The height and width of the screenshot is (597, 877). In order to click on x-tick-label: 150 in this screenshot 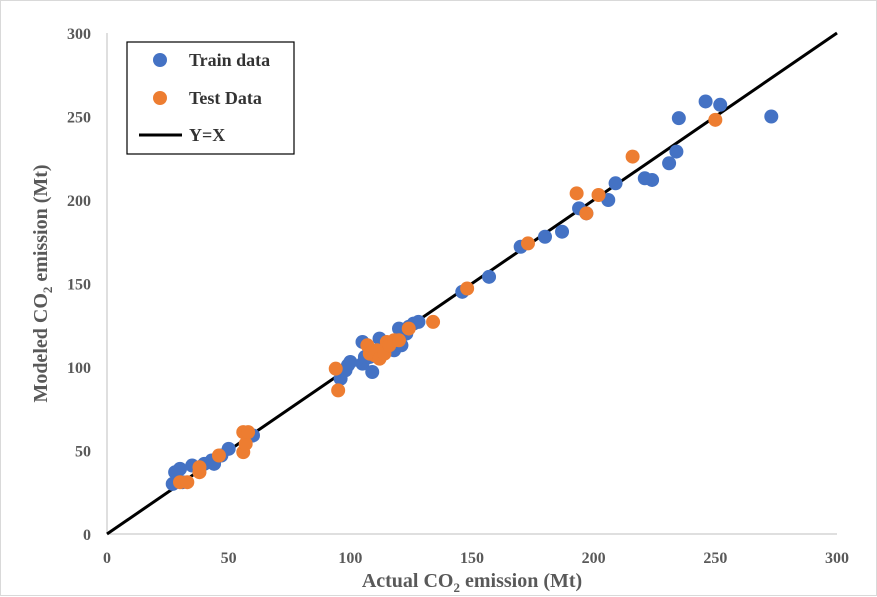, I will do `click(472, 558)`.